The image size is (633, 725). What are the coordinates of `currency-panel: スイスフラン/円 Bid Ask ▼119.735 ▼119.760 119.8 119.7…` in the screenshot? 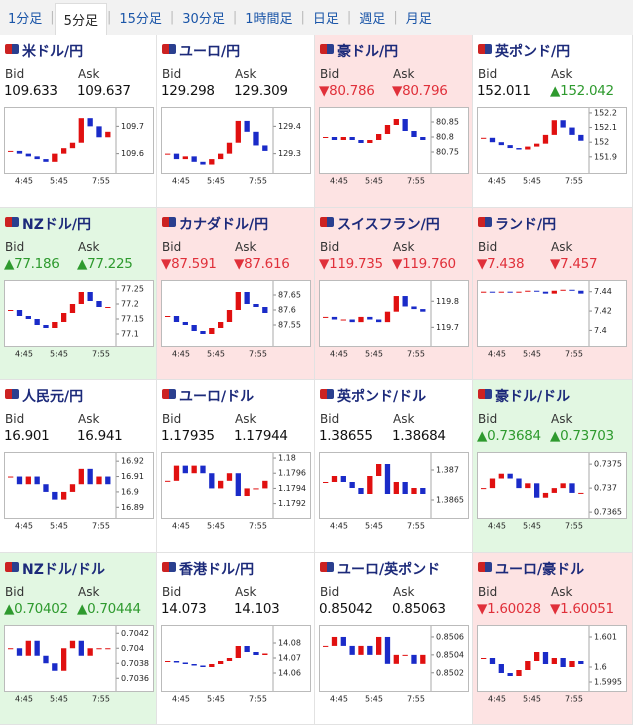 It's located at (394, 293).